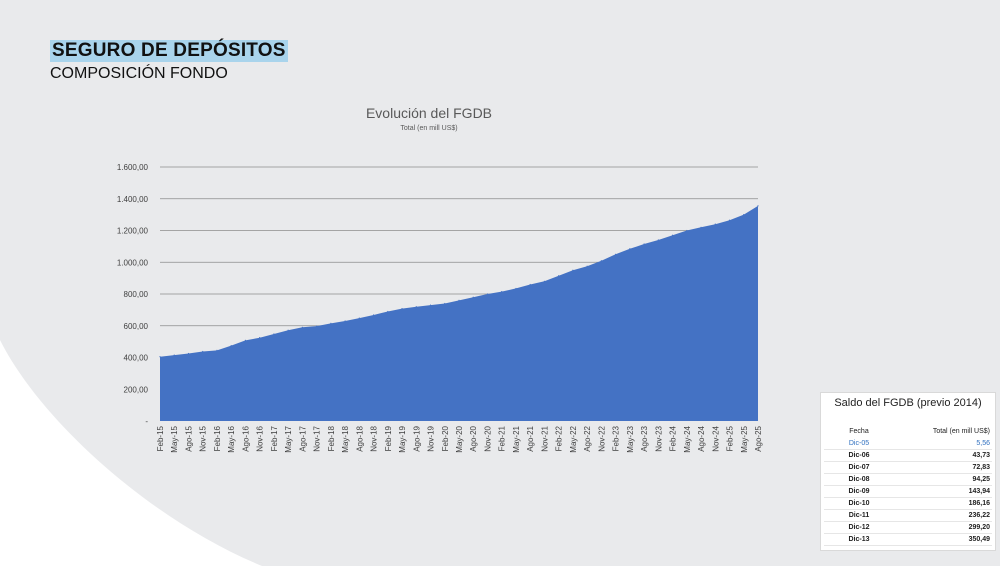  I want to click on cell-fecha: Dic-07, so click(859, 467).